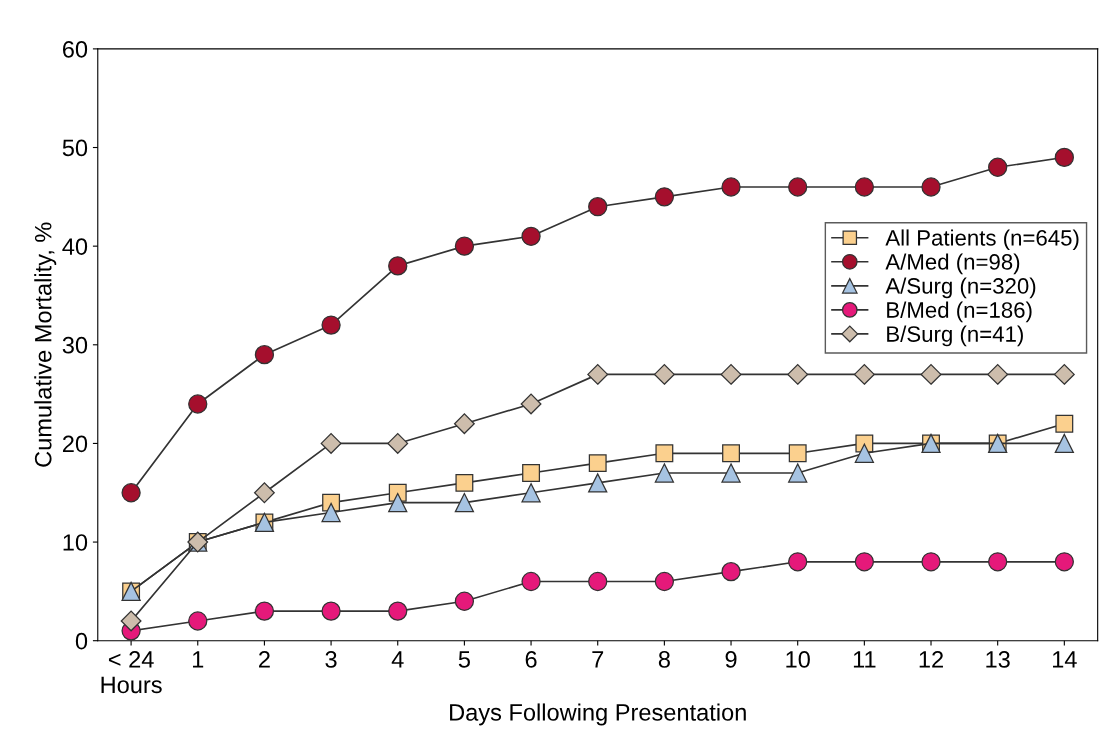  I want to click on x-tick-label: 10, so click(798, 659).